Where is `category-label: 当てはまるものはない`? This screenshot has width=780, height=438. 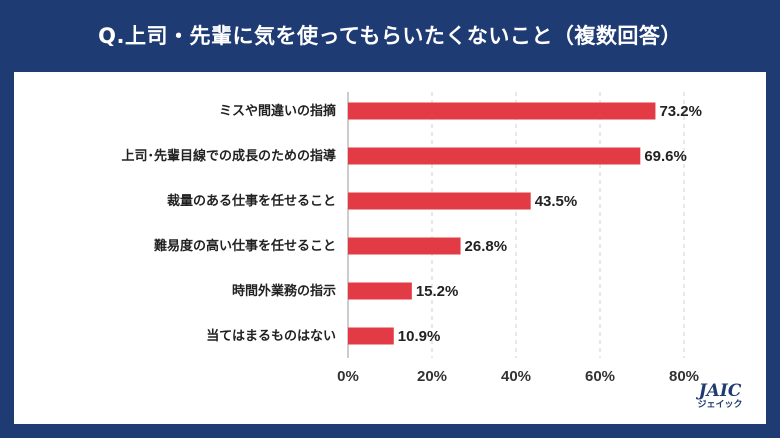 category-label: 当てはまるものはない is located at coordinates (271, 336).